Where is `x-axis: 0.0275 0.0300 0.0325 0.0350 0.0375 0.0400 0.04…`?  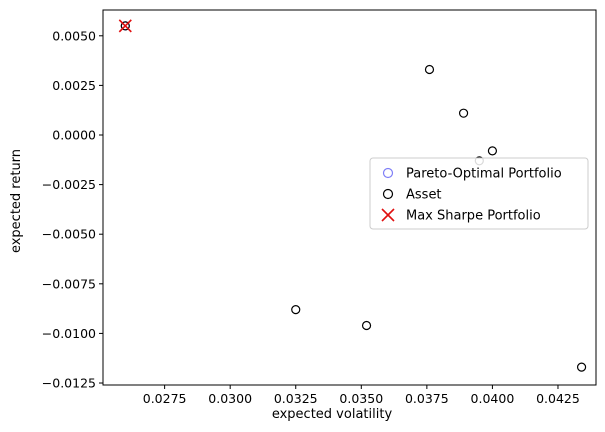 x-axis: 0.0275 0.0300 0.0325 0.0350 0.0375 0.0400 0.04… is located at coordinates (361, 395).